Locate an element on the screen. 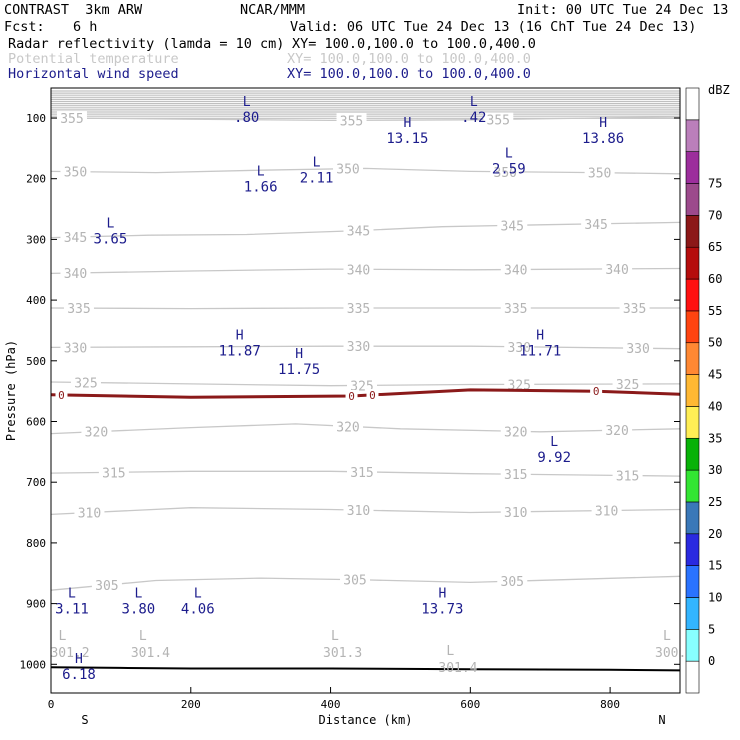  wind-extremum-value: .42 is located at coordinates (473, 118).